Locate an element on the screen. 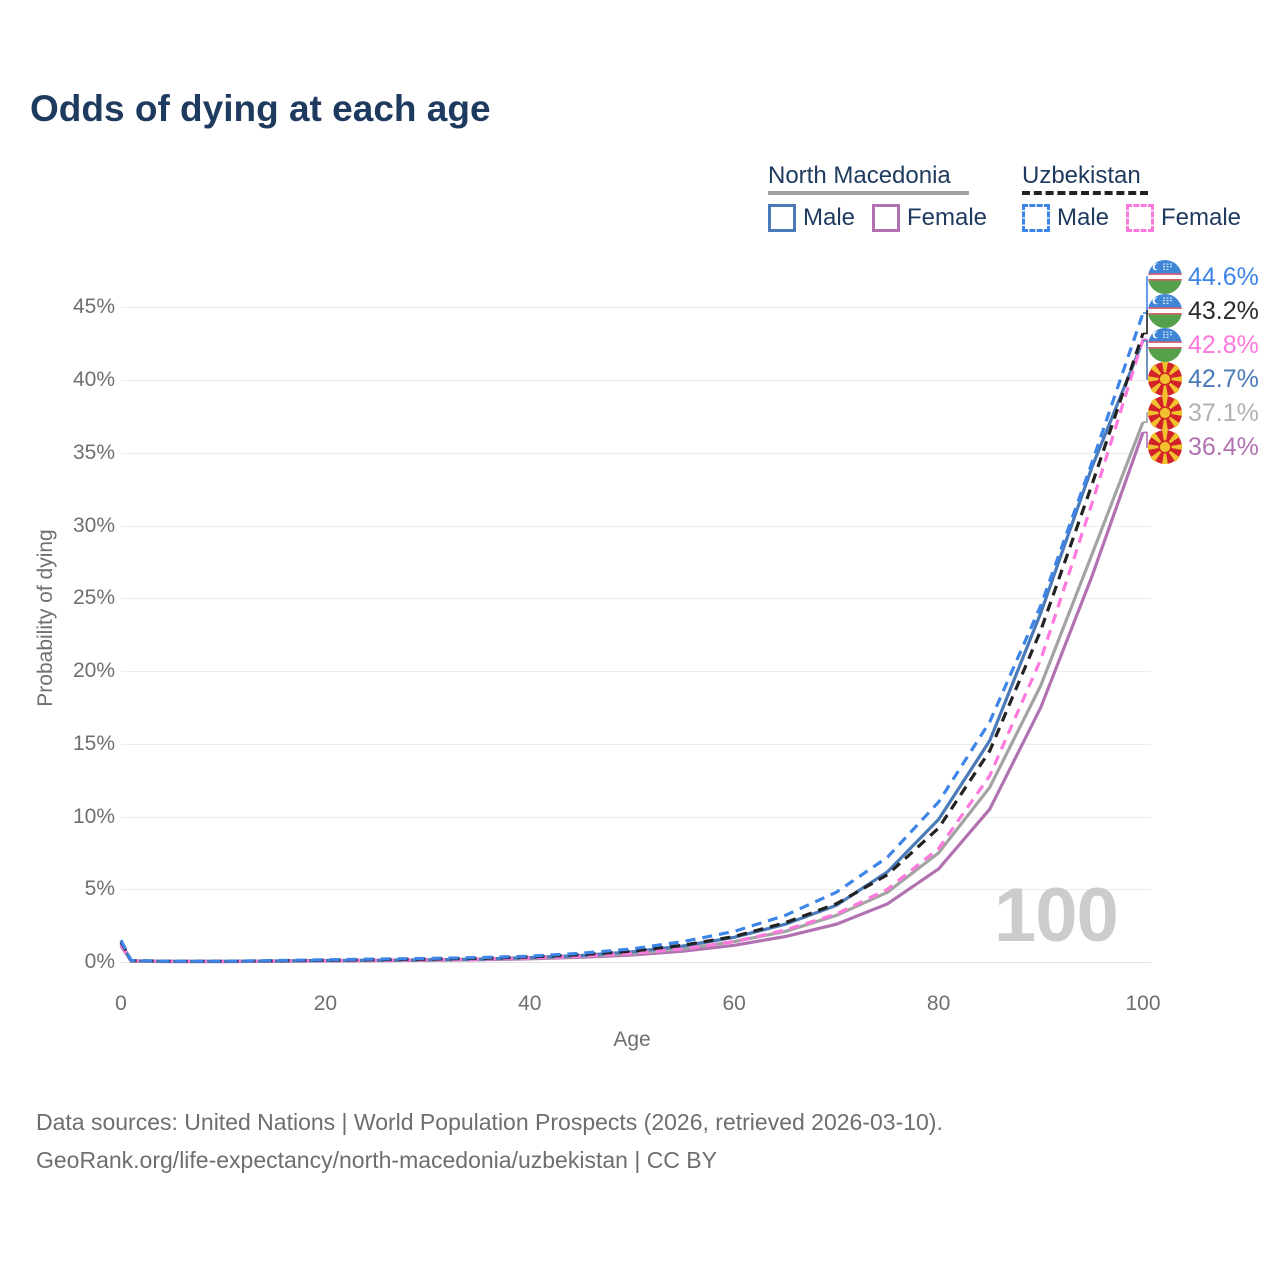 This screenshot has width=1280, height=1280. end-label-mk-male: 42.7% is located at coordinates (1203, 379).